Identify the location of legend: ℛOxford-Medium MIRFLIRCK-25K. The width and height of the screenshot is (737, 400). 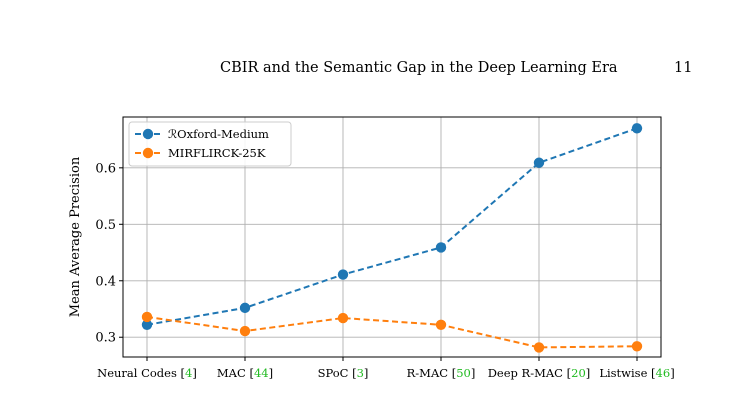
(210, 144).